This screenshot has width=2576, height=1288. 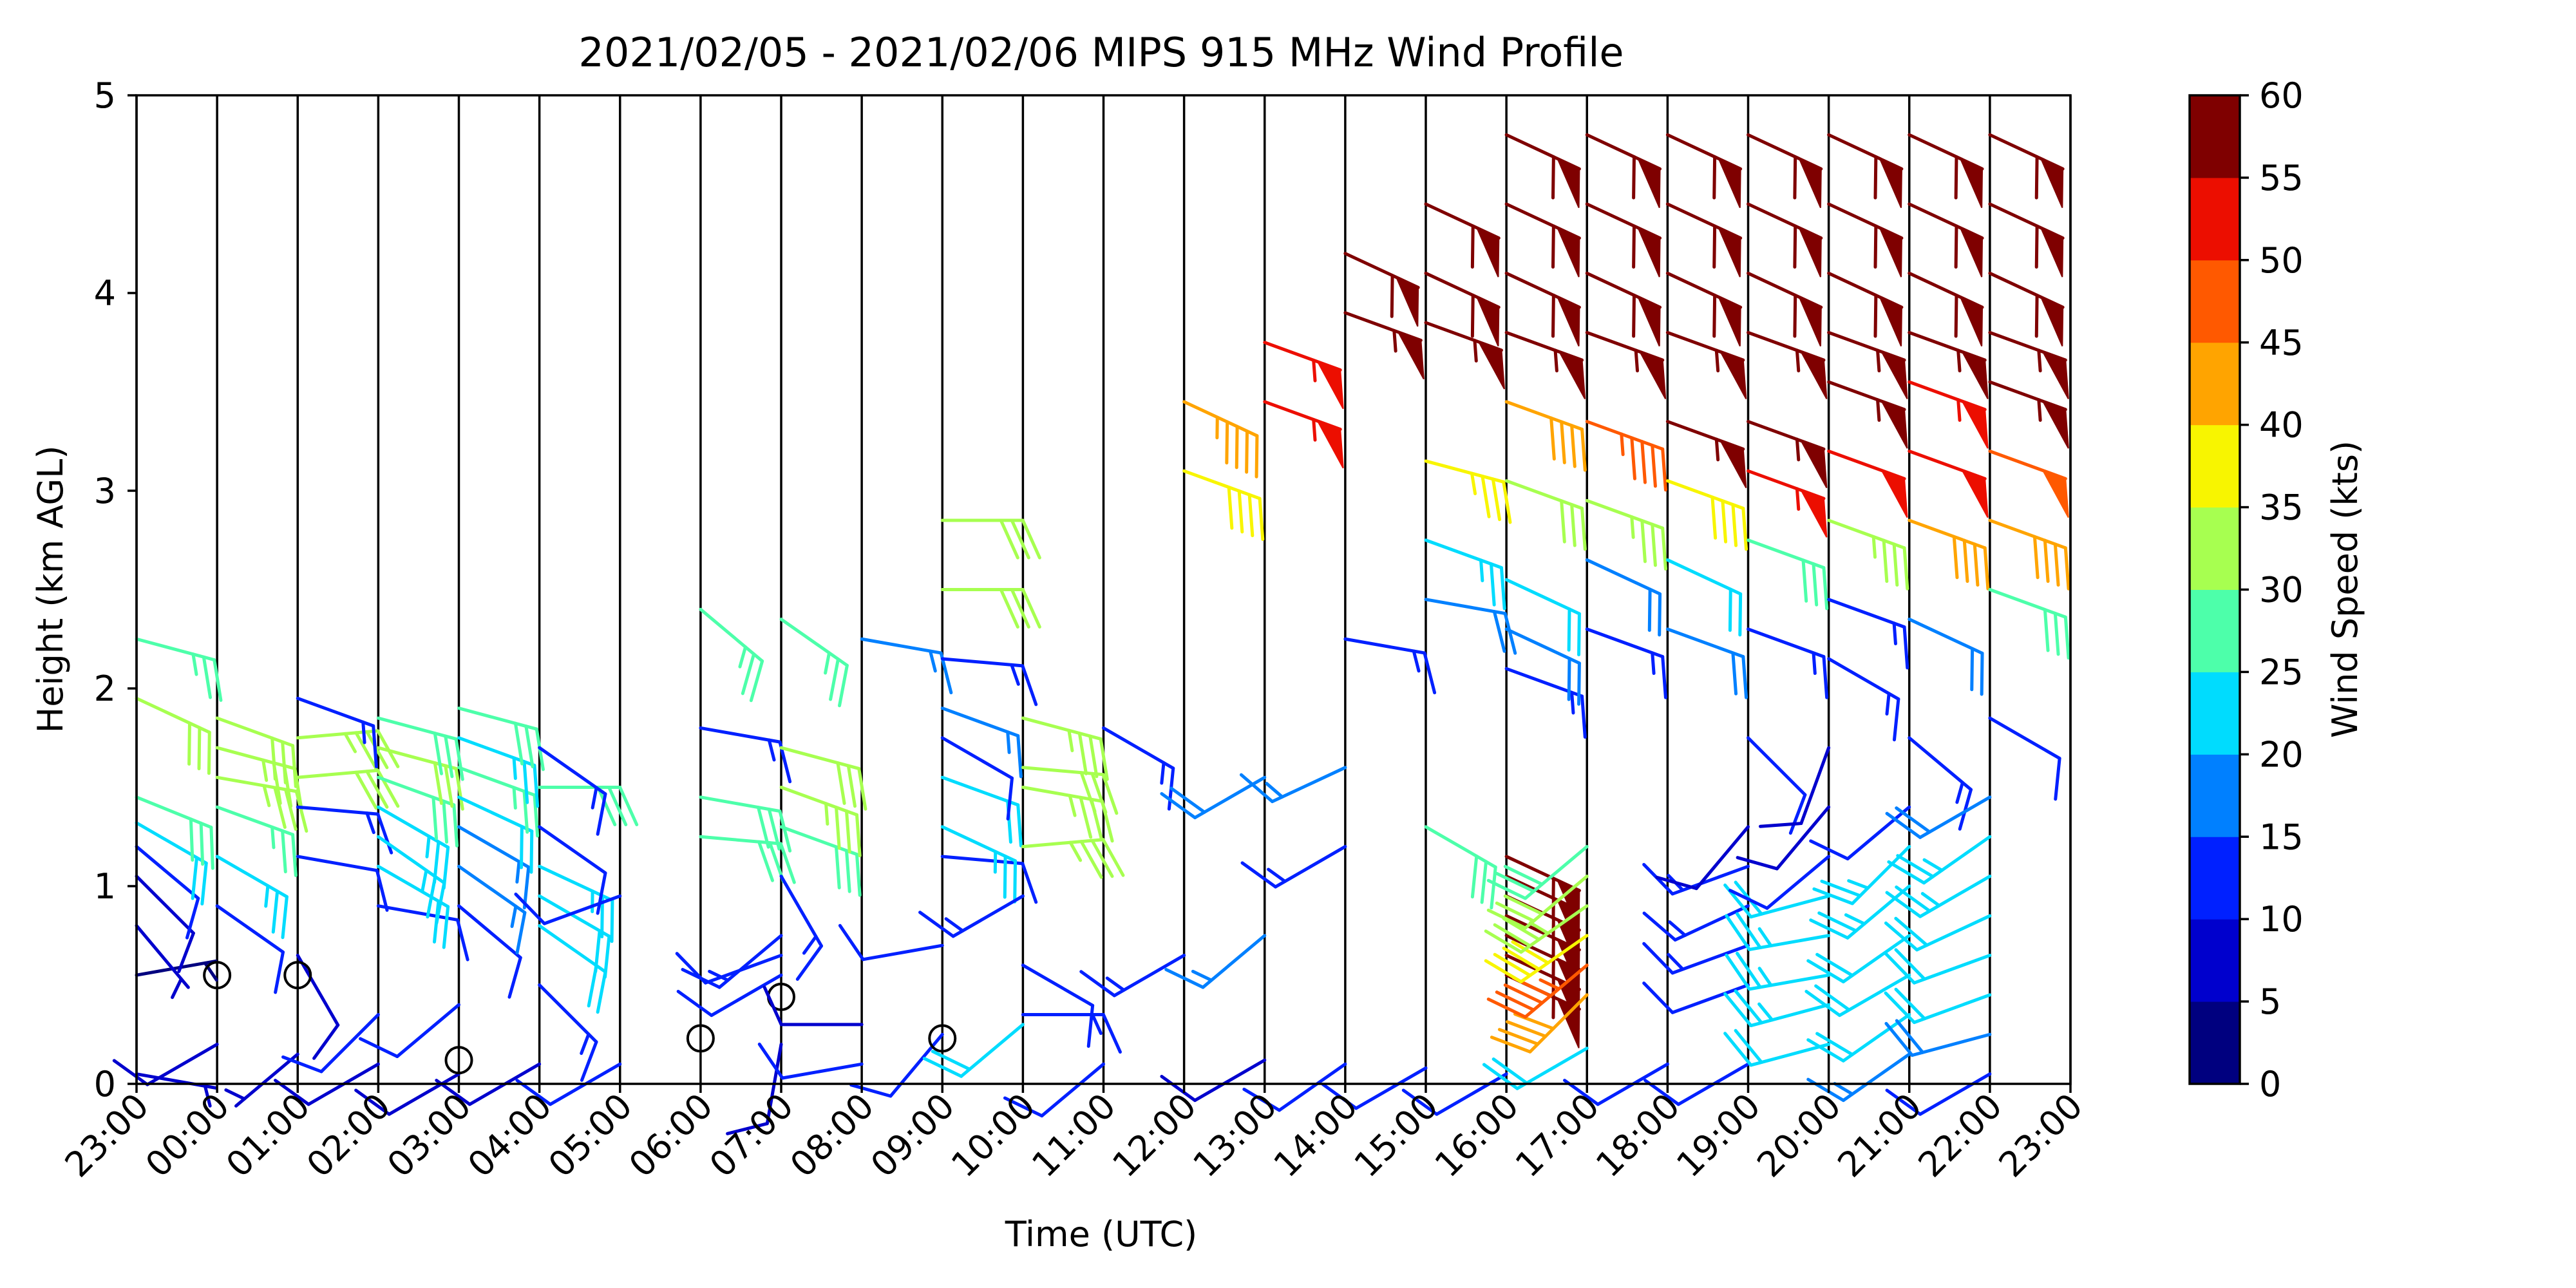 I want to click on colorbar-tick-label: 5, so click(x=2270, y=1002).